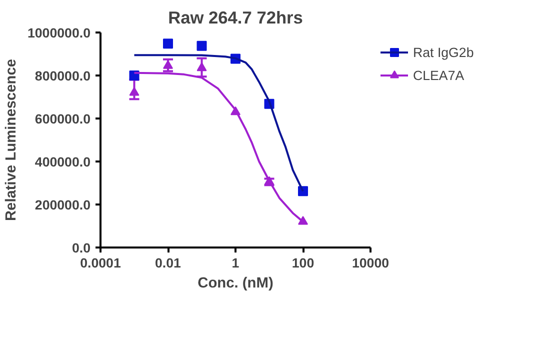  What do you see at coordinates (11, 140) in the screenshot?
I see `y-axis-title: Relative Luminescence` at bounding box center [11, 140].